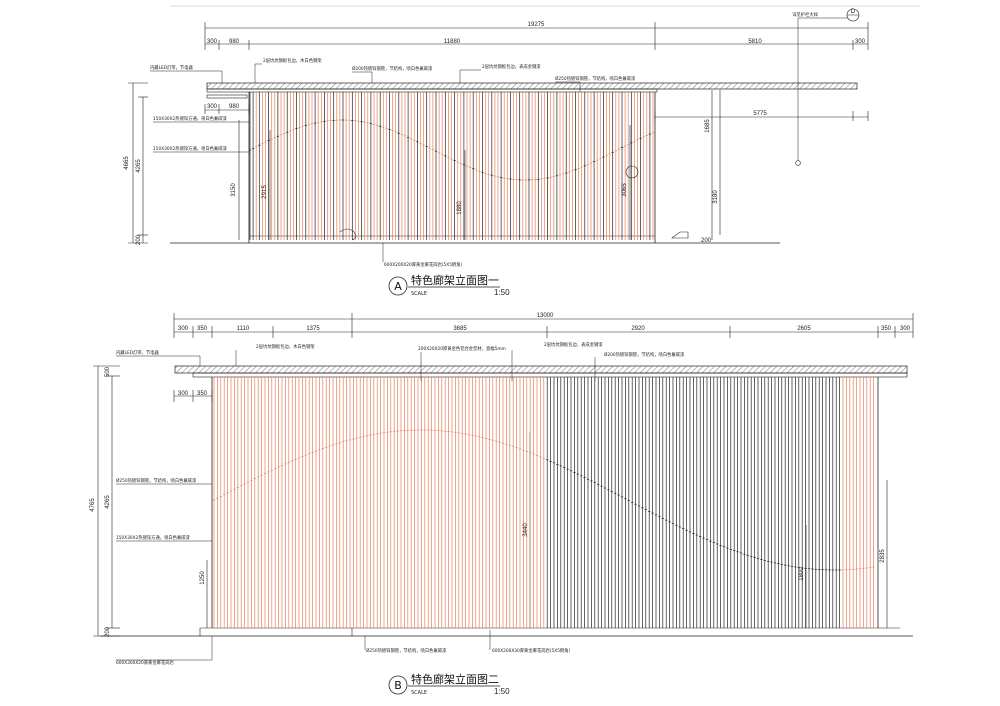 The image size is (1000, 706). I want to click on height-b-1800: 1800, so click(802, 574).